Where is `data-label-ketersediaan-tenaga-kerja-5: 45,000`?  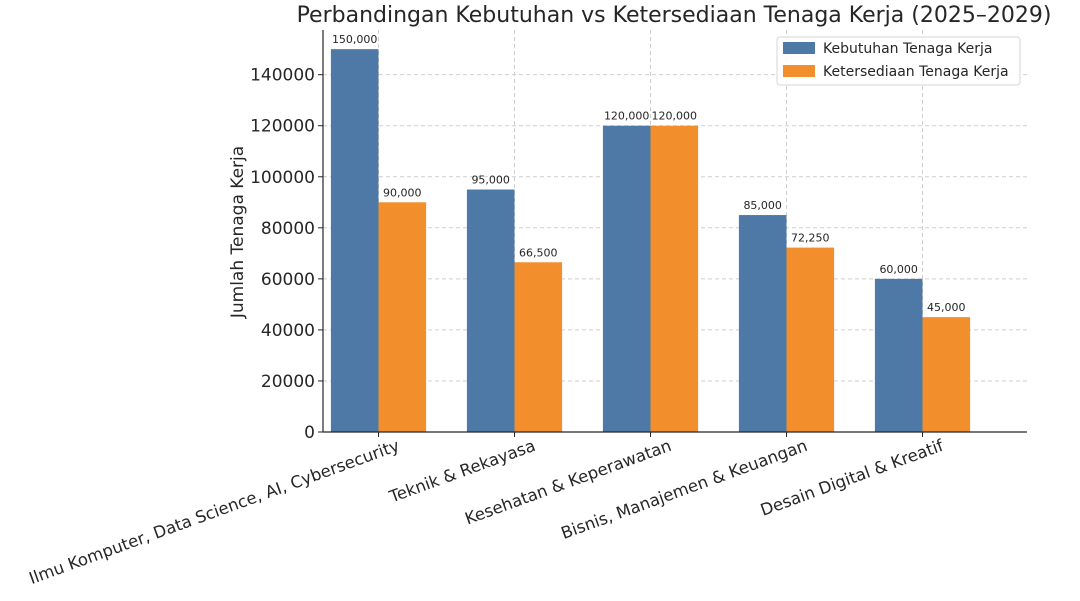 data-label-ketersediaan-tenaga-kerja-5: 45,000 is located at coordinates (946, 307).